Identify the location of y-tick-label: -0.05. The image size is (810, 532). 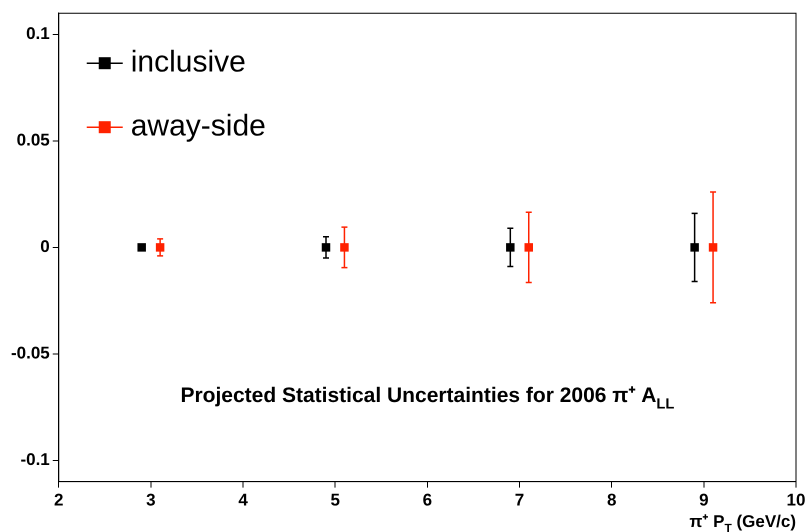
(30, 353).